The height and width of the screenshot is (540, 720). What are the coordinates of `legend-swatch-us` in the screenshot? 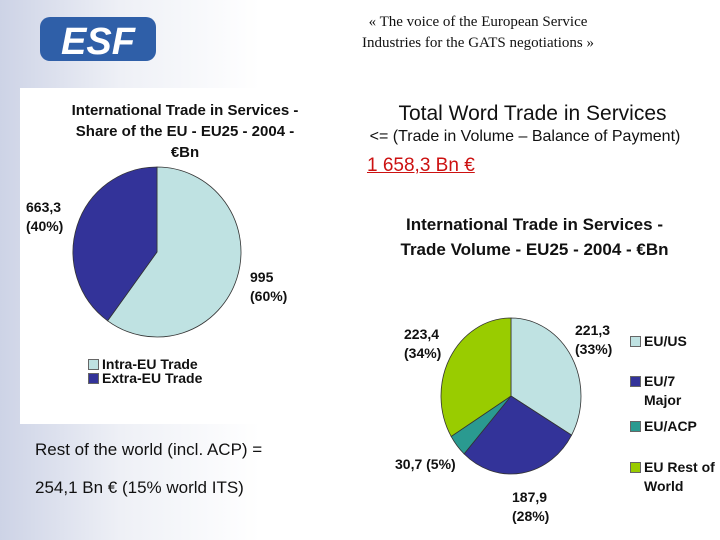 It's located at (635, 341).